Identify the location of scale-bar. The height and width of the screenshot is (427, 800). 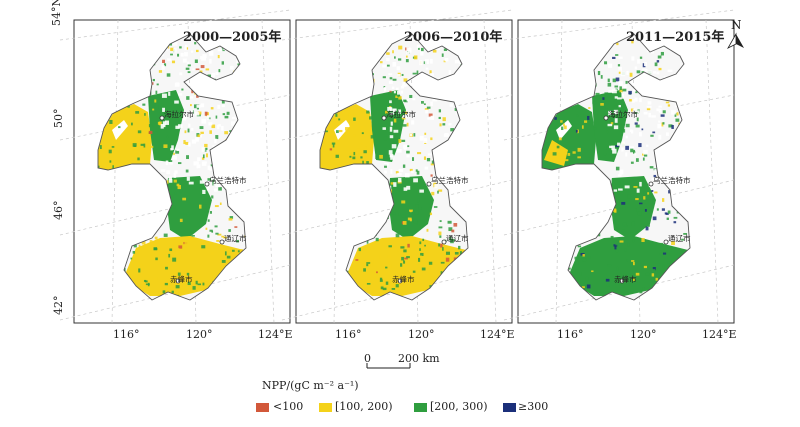
(388, 366).